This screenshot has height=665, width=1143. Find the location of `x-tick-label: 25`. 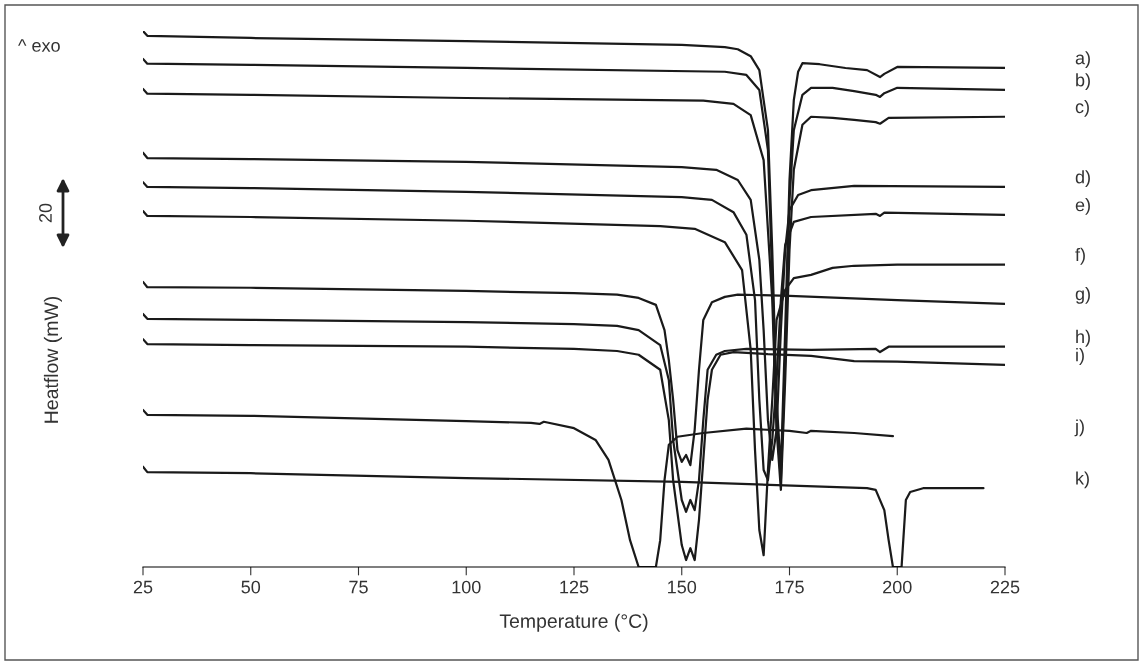

x-tick-label: 25 is located at coordinates (143, 587).